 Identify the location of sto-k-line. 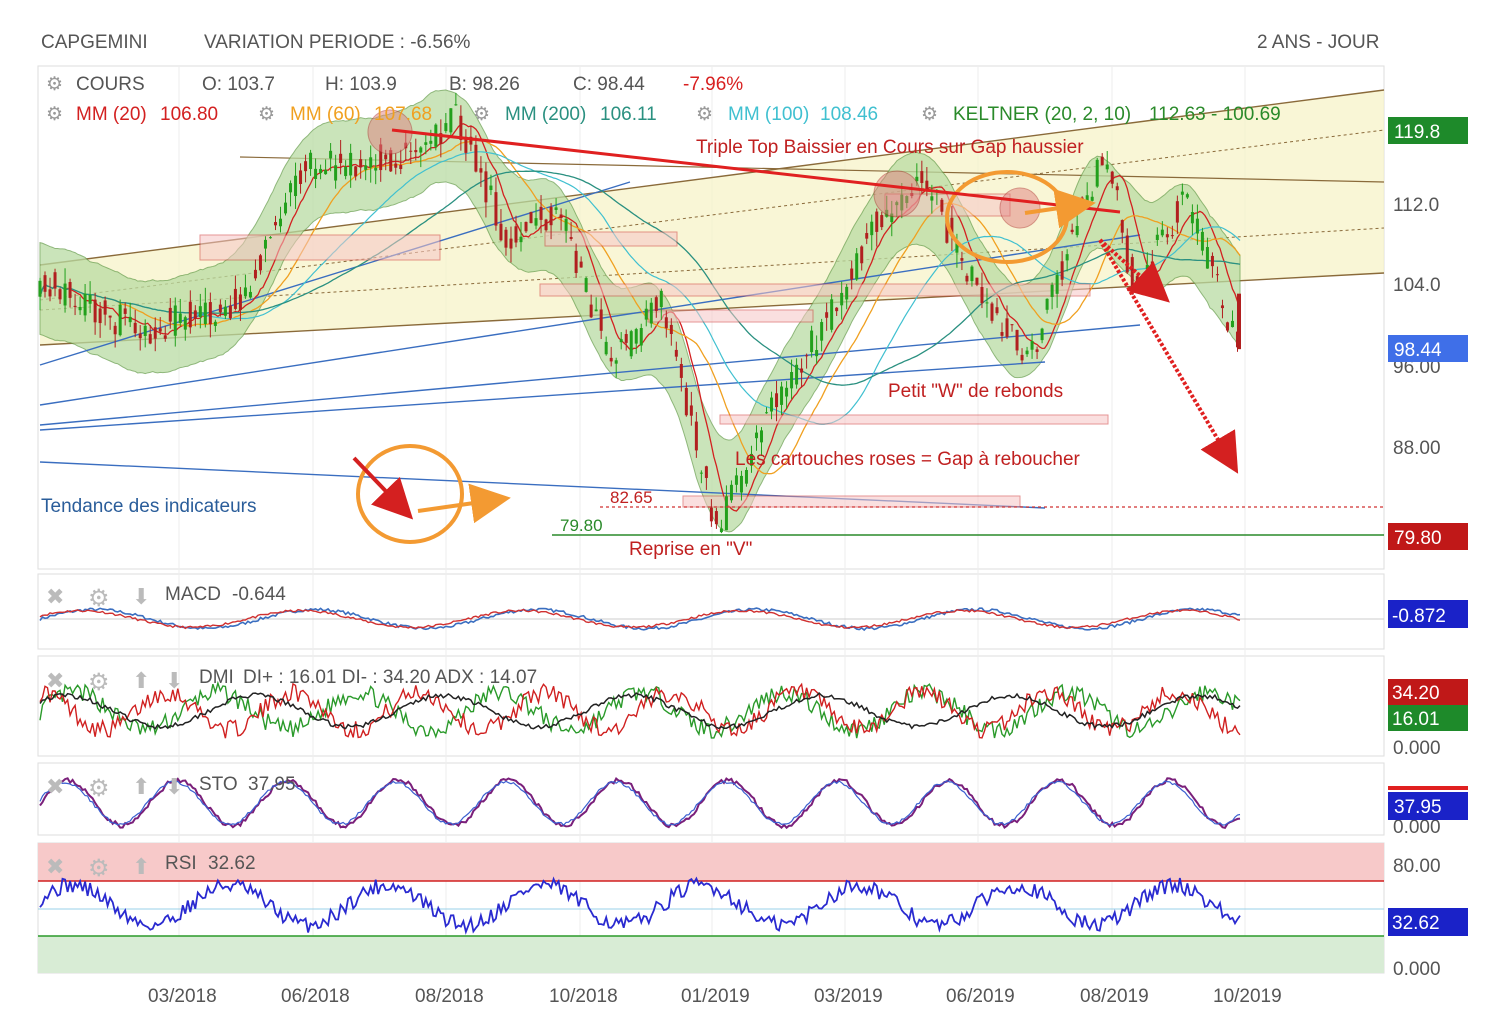
(640, 803).